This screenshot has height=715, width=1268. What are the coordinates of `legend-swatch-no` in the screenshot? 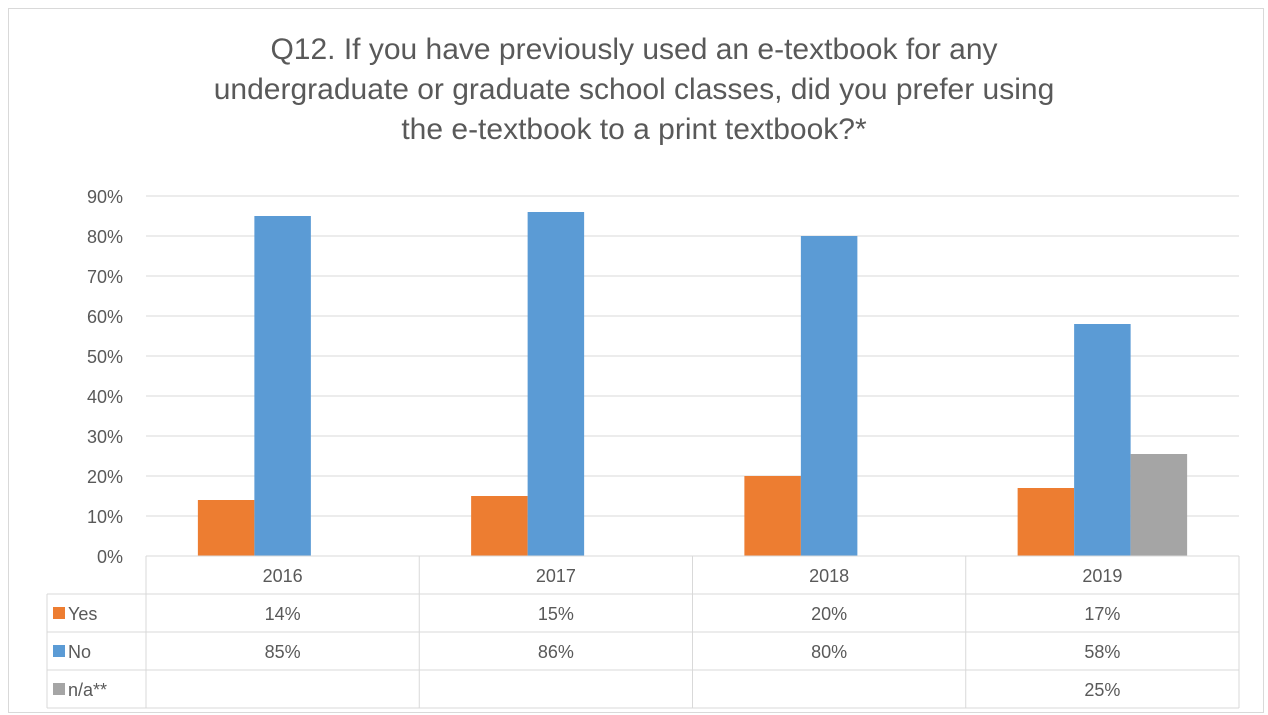 It's located at (59, 651).